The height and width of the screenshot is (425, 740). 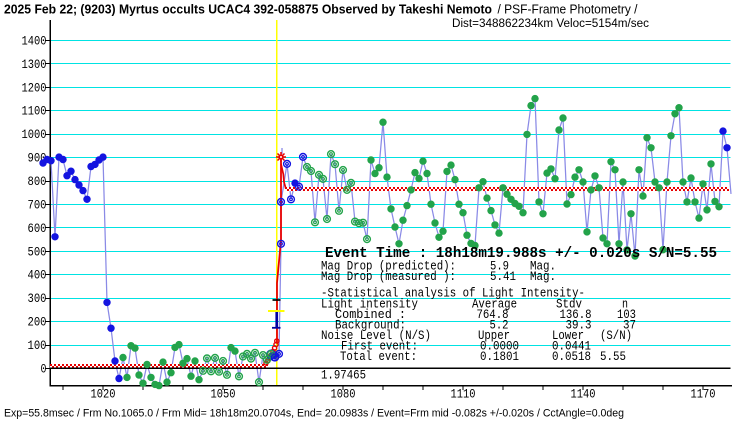 I want to click on svg-text: 5.2, so click(x=499, y=325).